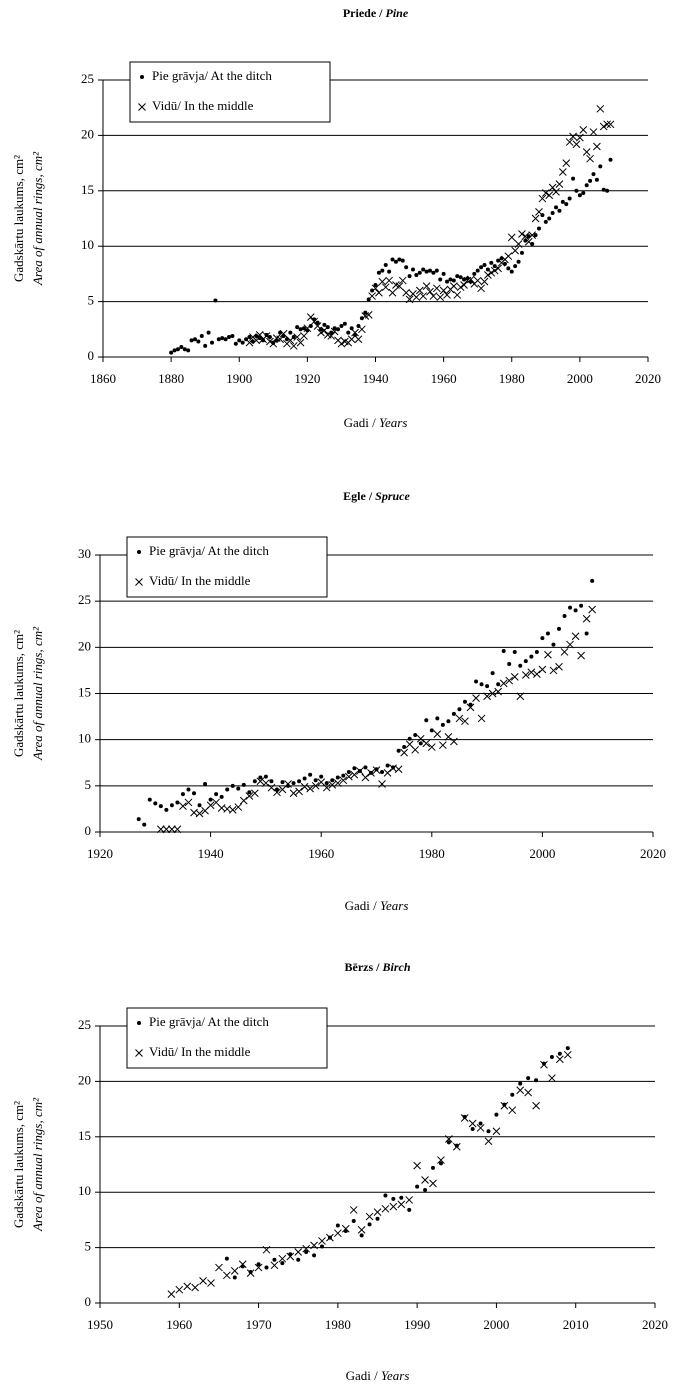 The image size is (676, 1390). Describe the element at coordinates (88, 1301) in the screenshot. I see `y-tick-label: 0` at that location.